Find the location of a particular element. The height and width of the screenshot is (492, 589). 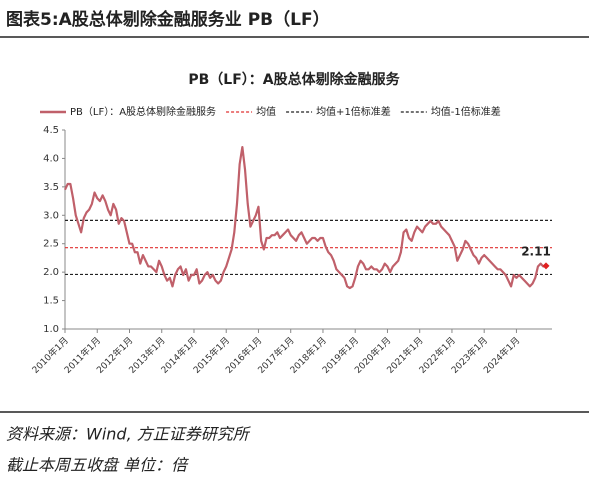

y-tick-label: 3.0 is located at coordinates (51, 215).